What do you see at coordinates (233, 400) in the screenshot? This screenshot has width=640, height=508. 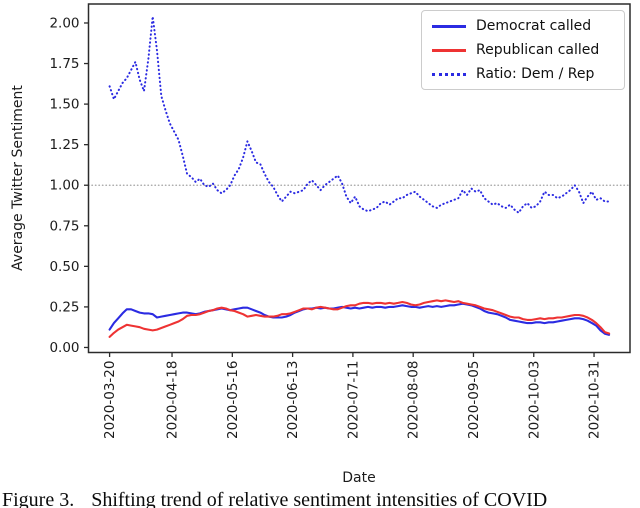 I see `x-tick-label: 2020-05-16` at bounding box center [233, 400].